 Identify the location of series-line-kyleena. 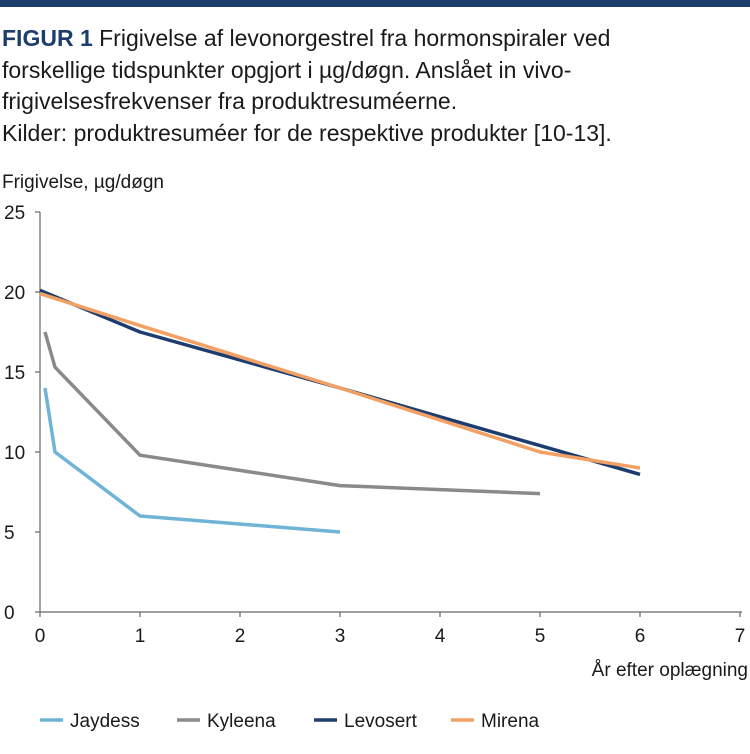
(292, 413).